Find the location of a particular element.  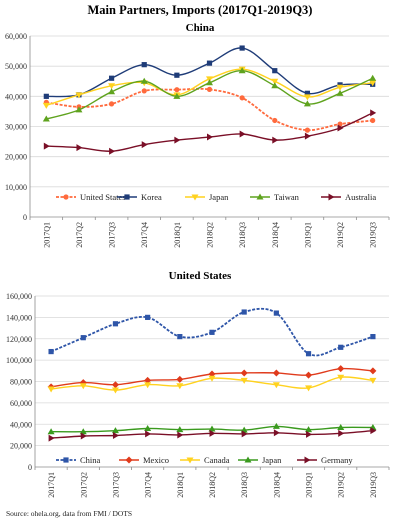

china-series-taiwan is located at coordinates (209, 94).